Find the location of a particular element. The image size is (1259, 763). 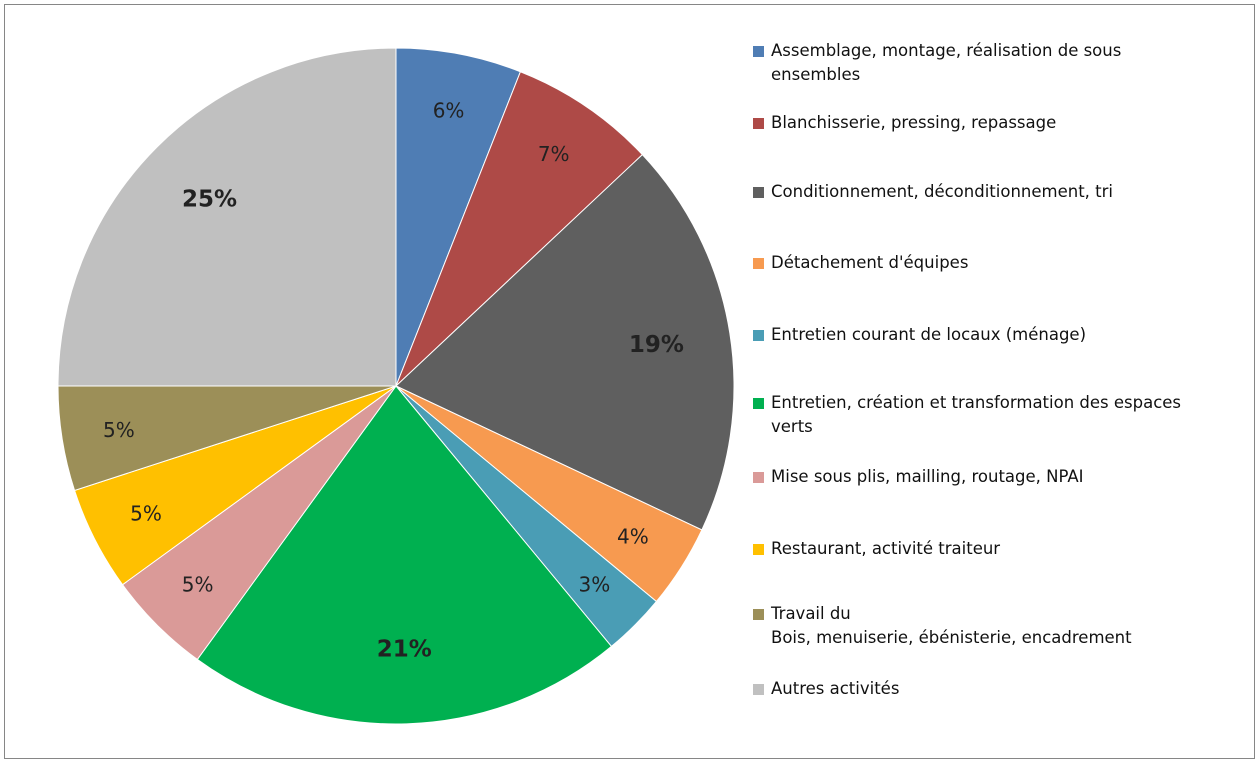

legend-label: Détachement d'équipes is located at coordinates (870, 262).